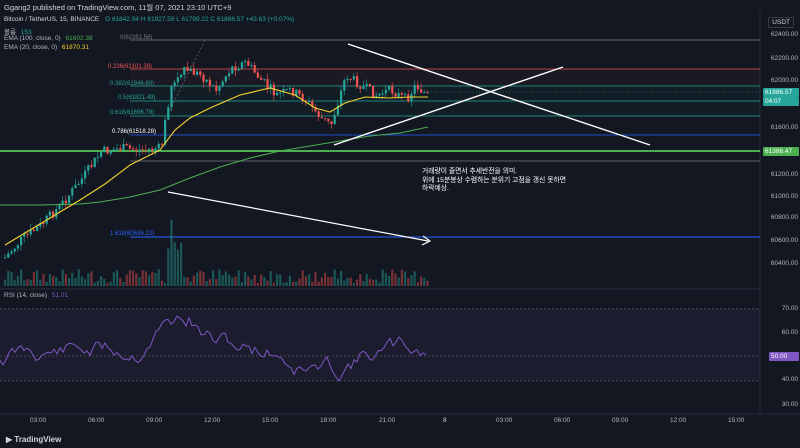  What do you see at coordinates (789, 308) in the screenshot?
I see `rsi-tick: 70.00` at bounding box center [789, 308].